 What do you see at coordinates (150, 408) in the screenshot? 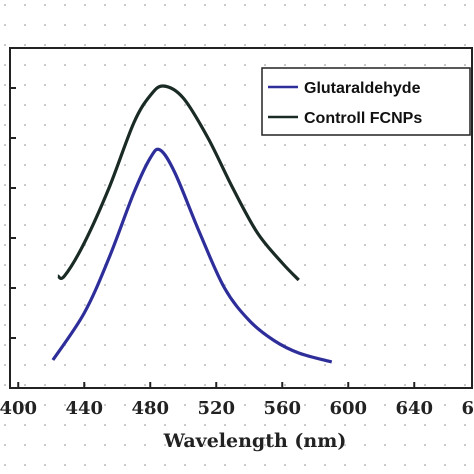
I see `x-tick-label: 480` at bounding box center [150, 408].